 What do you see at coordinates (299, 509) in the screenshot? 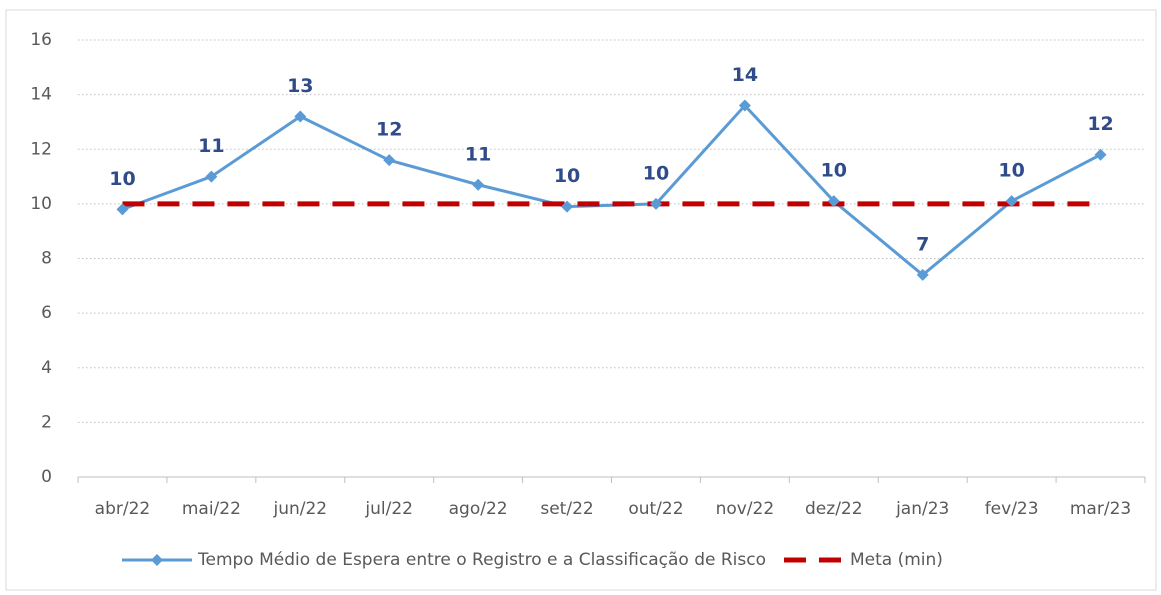
I see `x-tick-label: jun/22` at bounding box center [299, 509].